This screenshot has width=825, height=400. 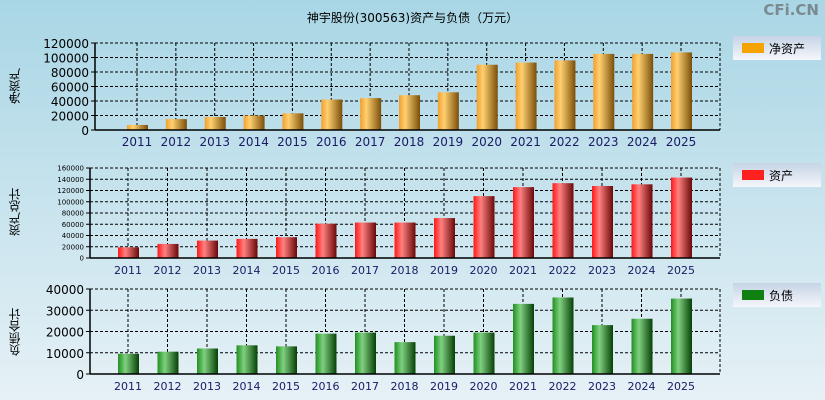 I want to click on bar-2024, so click(x=643, y=91).